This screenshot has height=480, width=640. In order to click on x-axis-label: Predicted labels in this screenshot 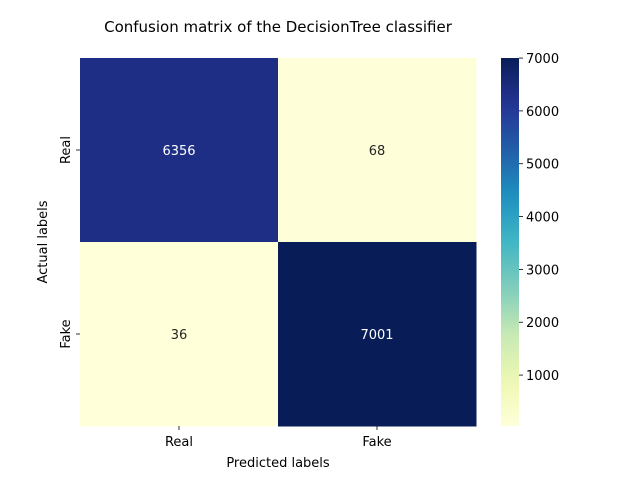, I will do `click(278, 463)`.